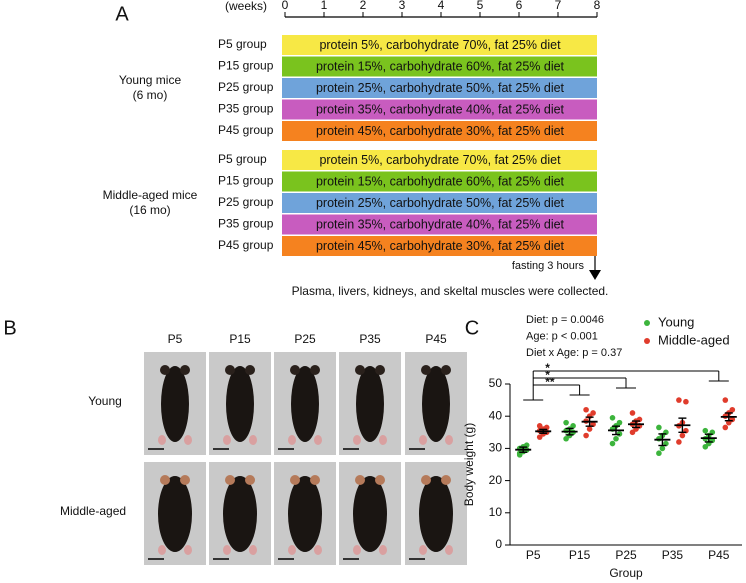 The height and width of the screenshot is (583, 746). Describe the element at coordinates (246, 6) in the screenshot. I see `weeks-label: (weeks)` at that location.